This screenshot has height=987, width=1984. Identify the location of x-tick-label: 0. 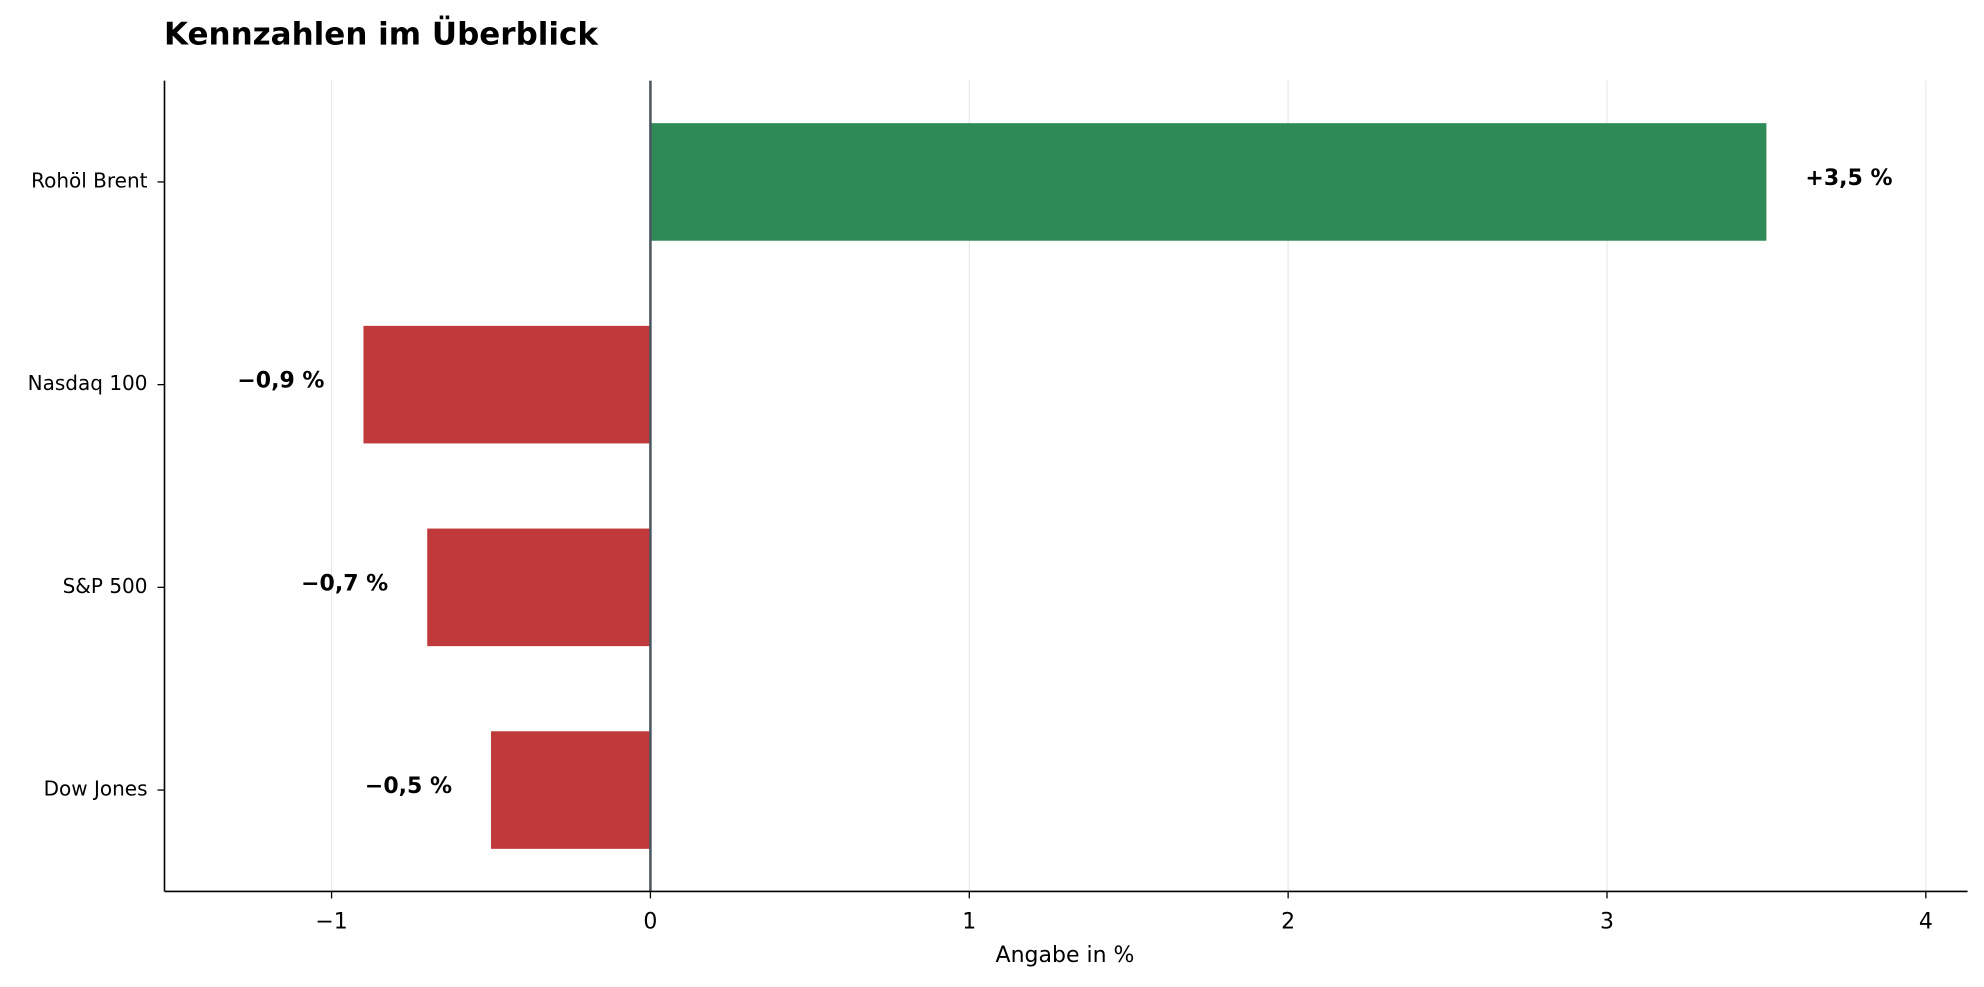
(650, 921).